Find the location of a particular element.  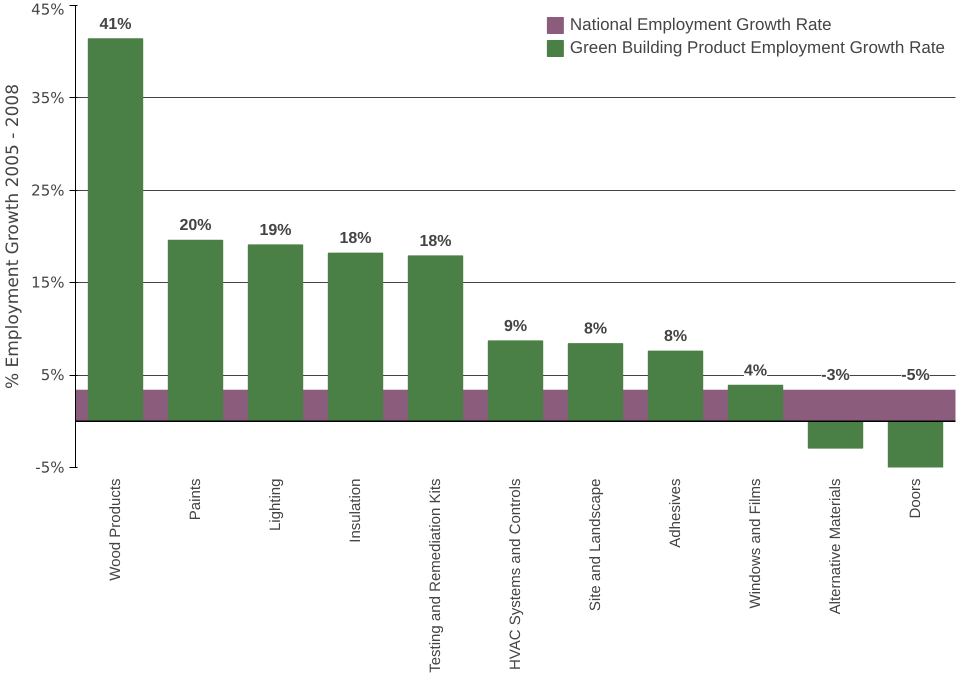

y-tick-label: 35% is located at coordinates (48, 97).